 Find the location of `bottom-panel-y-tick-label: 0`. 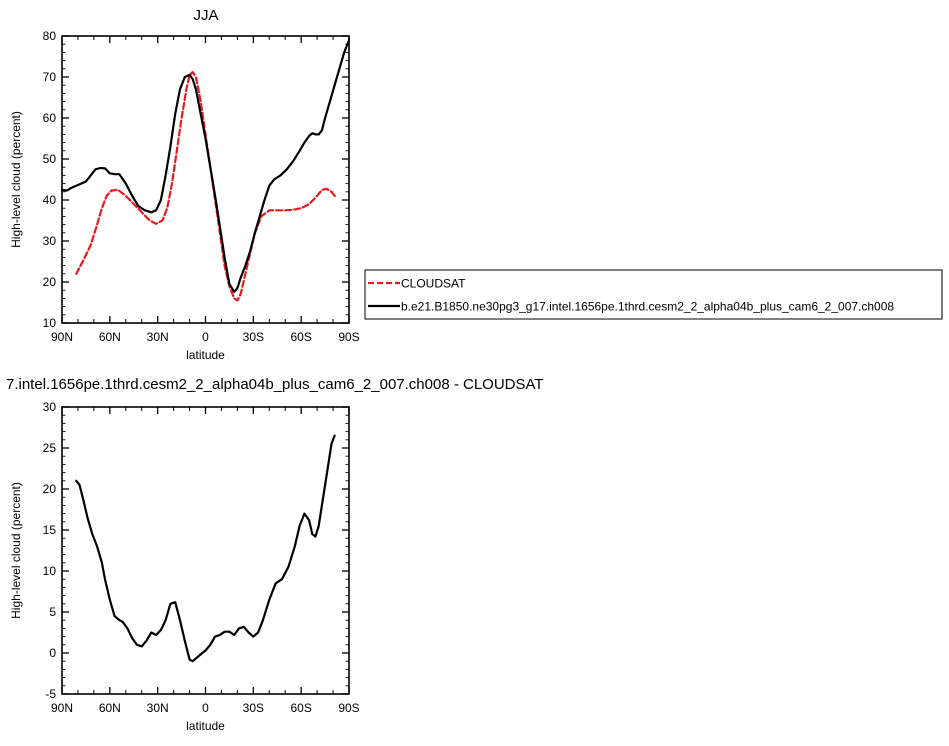

bottom-panel-y-tick-label: 0 is located at coordinates (52, 653).